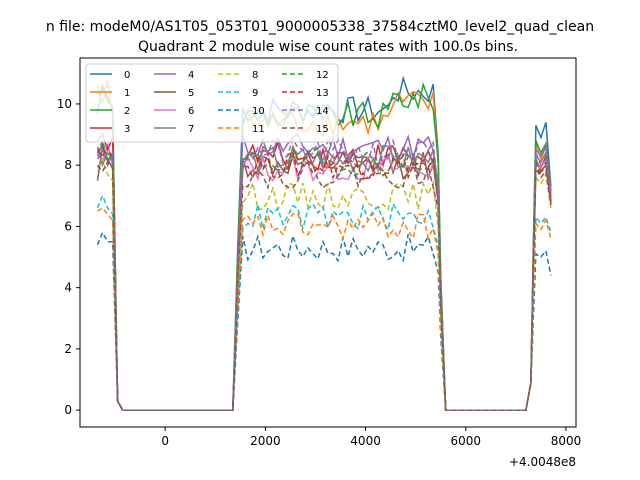  Describe the element at coordinates (191, 75) in the screenshot. I see `legend-label-4: 4` at that location.